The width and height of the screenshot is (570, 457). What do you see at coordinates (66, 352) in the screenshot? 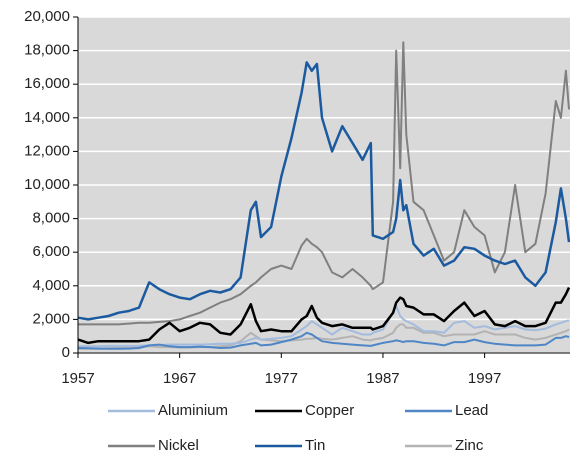
I see `y-tick-label: 0` at bounding box center [66, 352].